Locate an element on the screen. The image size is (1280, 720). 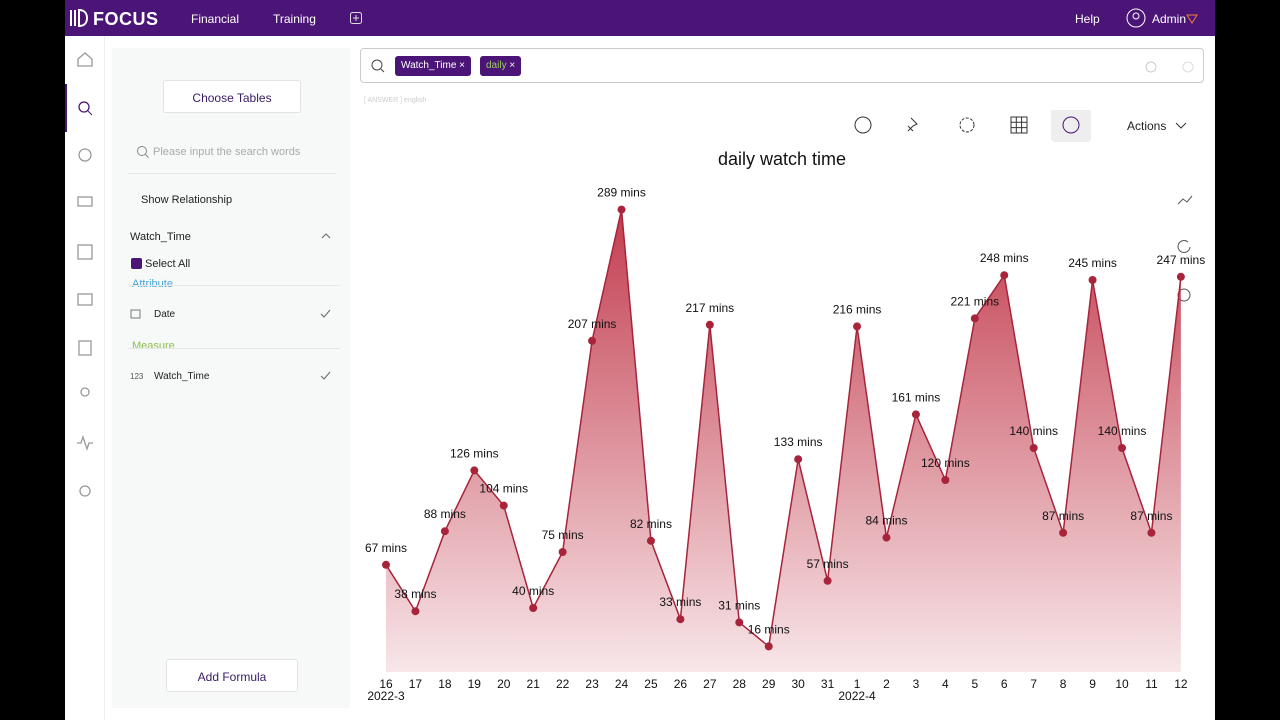
trend-icon is located at coordinates (1185, 200).